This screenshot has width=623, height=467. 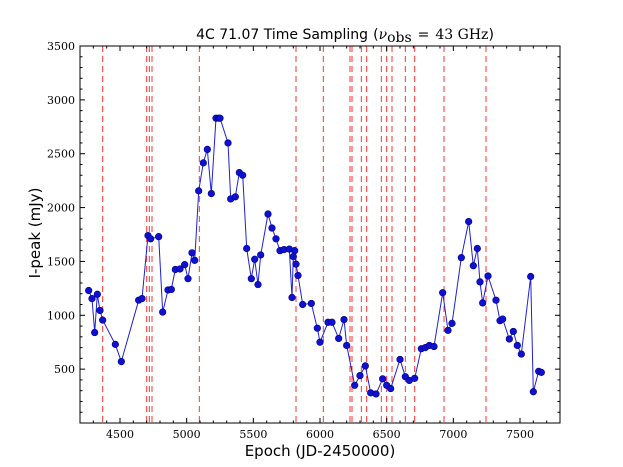 What do you see at coordinates (383, 35) in the screenshot?
I see `title-nu: ν` at bounding box center [383, 35].